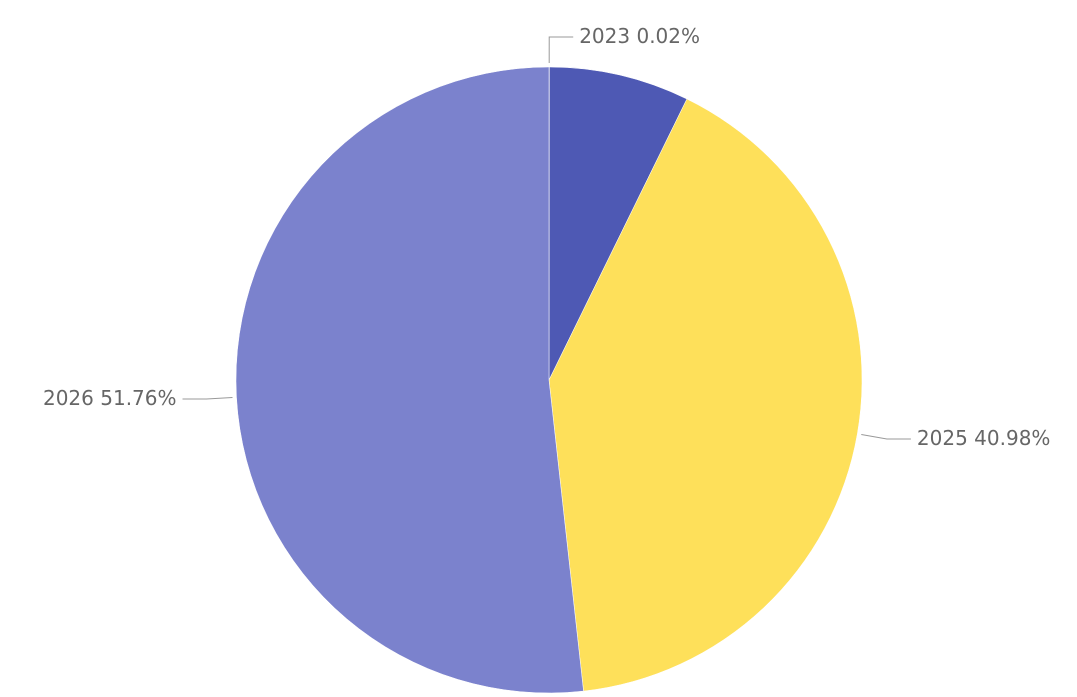  I want to click on slice-category: 2025, so click(942, 437).